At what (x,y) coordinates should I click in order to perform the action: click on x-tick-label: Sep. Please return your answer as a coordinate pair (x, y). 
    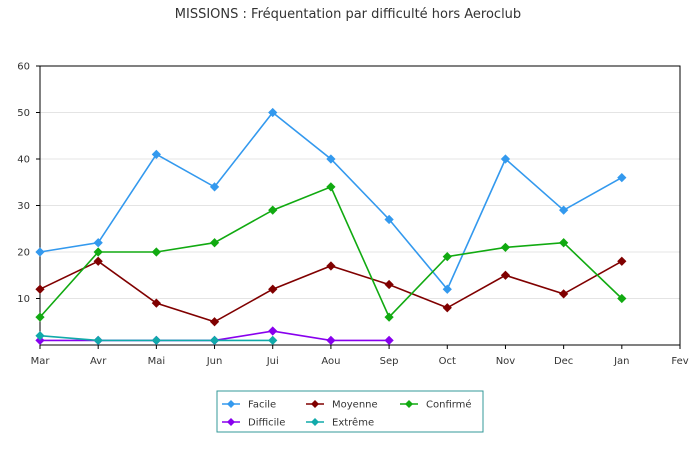
    Looking at the image, I should click on (389, 361).